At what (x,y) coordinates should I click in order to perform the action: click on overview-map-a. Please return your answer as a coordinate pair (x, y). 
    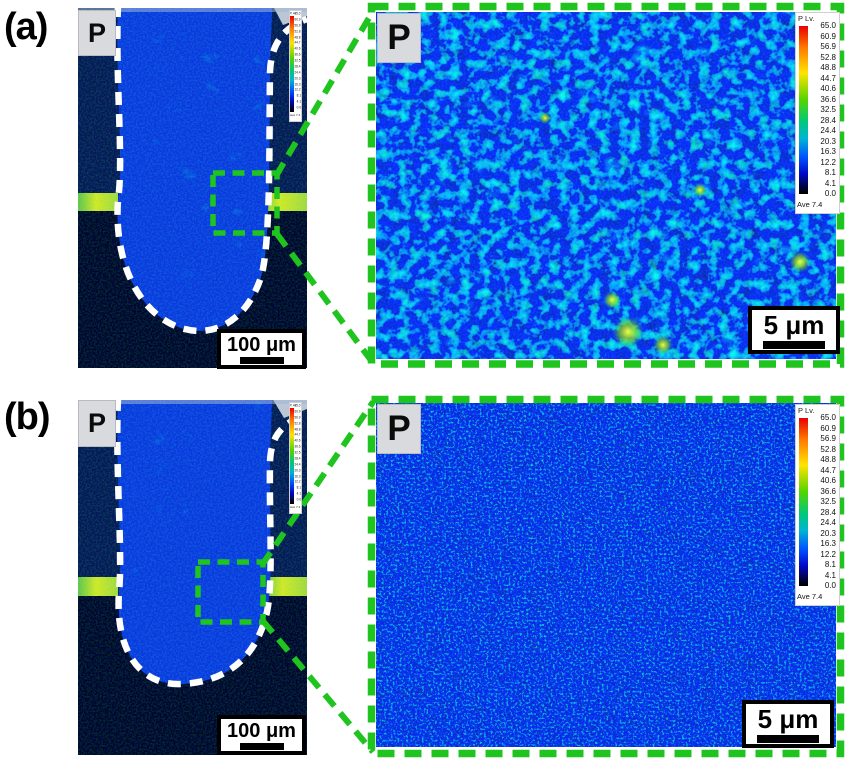
    Looking at the image, I should click on (192, 188).